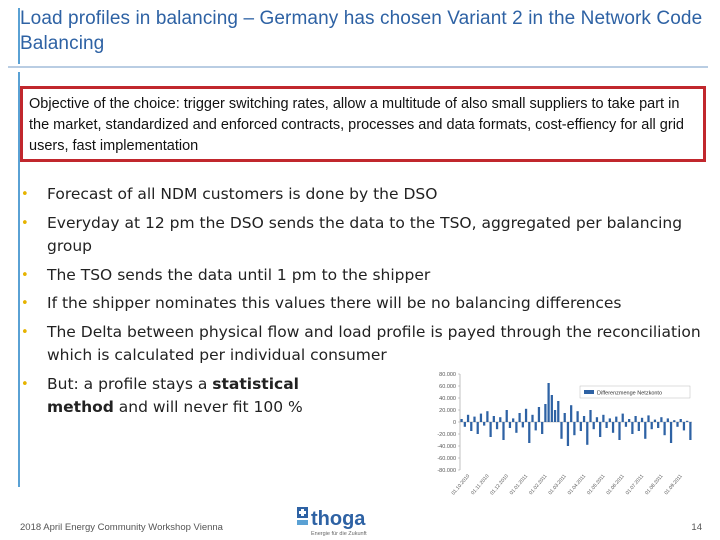  Describe the element at coordinates (446, 447) in the screenshot. I see `y-tick-label: -40.000` at that location.